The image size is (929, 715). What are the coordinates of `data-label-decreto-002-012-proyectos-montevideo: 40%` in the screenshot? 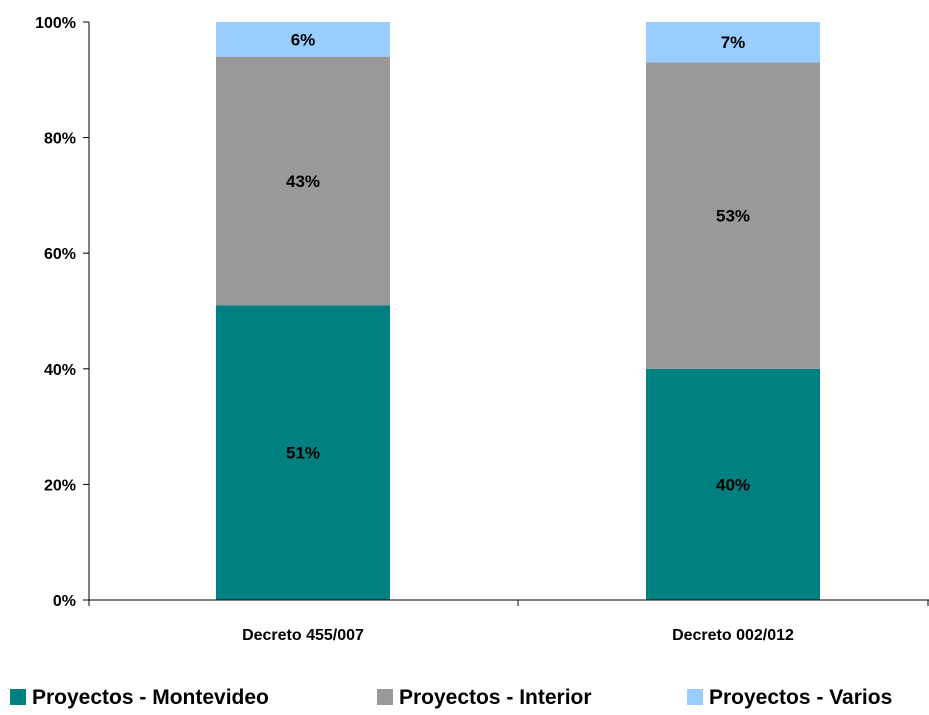 It's located at (733, 484).